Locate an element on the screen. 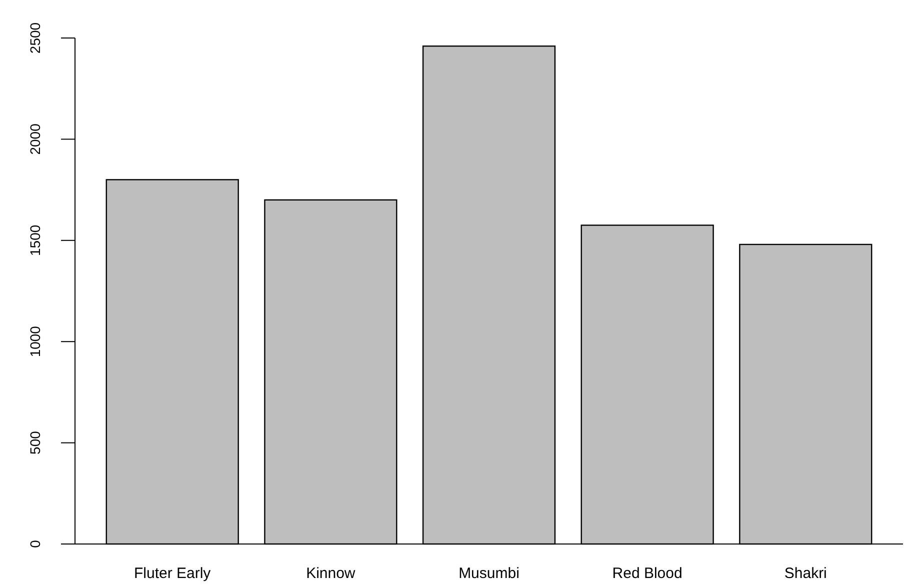  y-tick-label: 1500 is located at coordinates (35, 240).